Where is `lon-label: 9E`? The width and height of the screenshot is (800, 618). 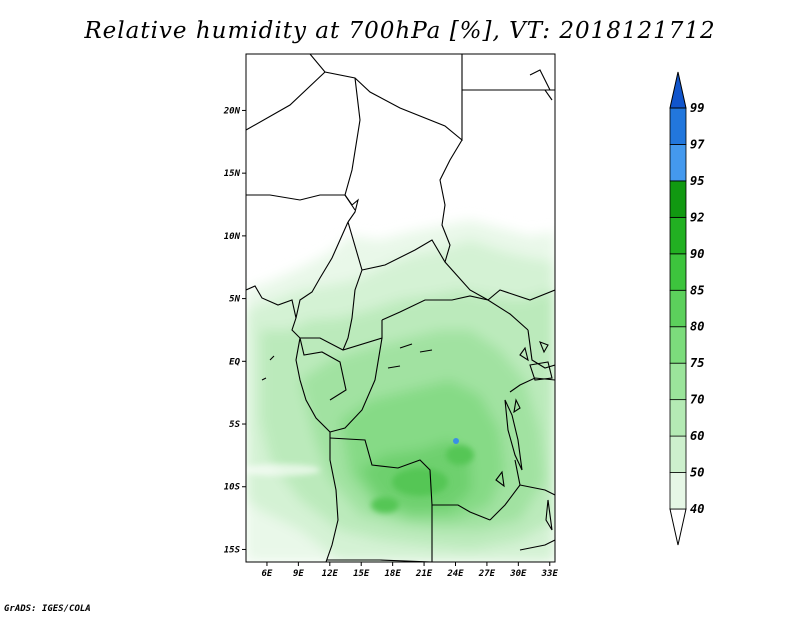 lon-label: 9E is located at coordinates (298, 574).